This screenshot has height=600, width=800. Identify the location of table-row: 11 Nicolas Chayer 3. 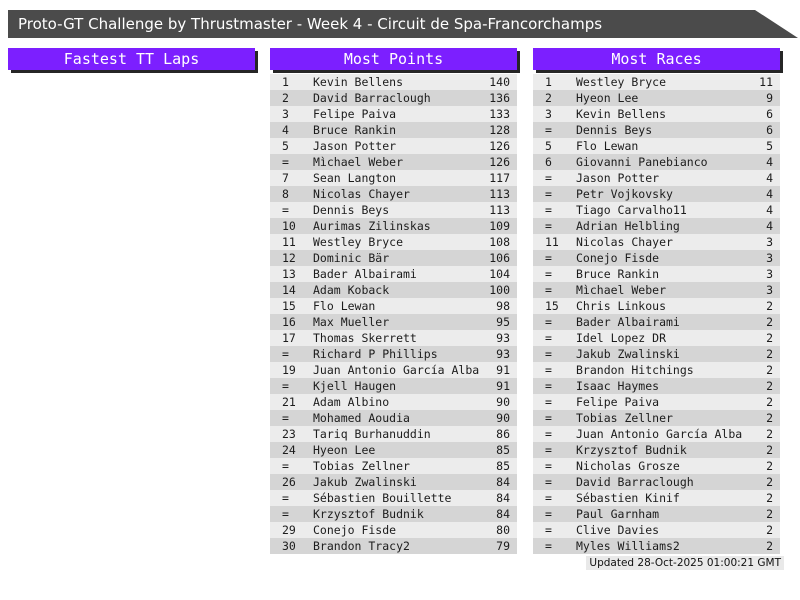
(656, 242).